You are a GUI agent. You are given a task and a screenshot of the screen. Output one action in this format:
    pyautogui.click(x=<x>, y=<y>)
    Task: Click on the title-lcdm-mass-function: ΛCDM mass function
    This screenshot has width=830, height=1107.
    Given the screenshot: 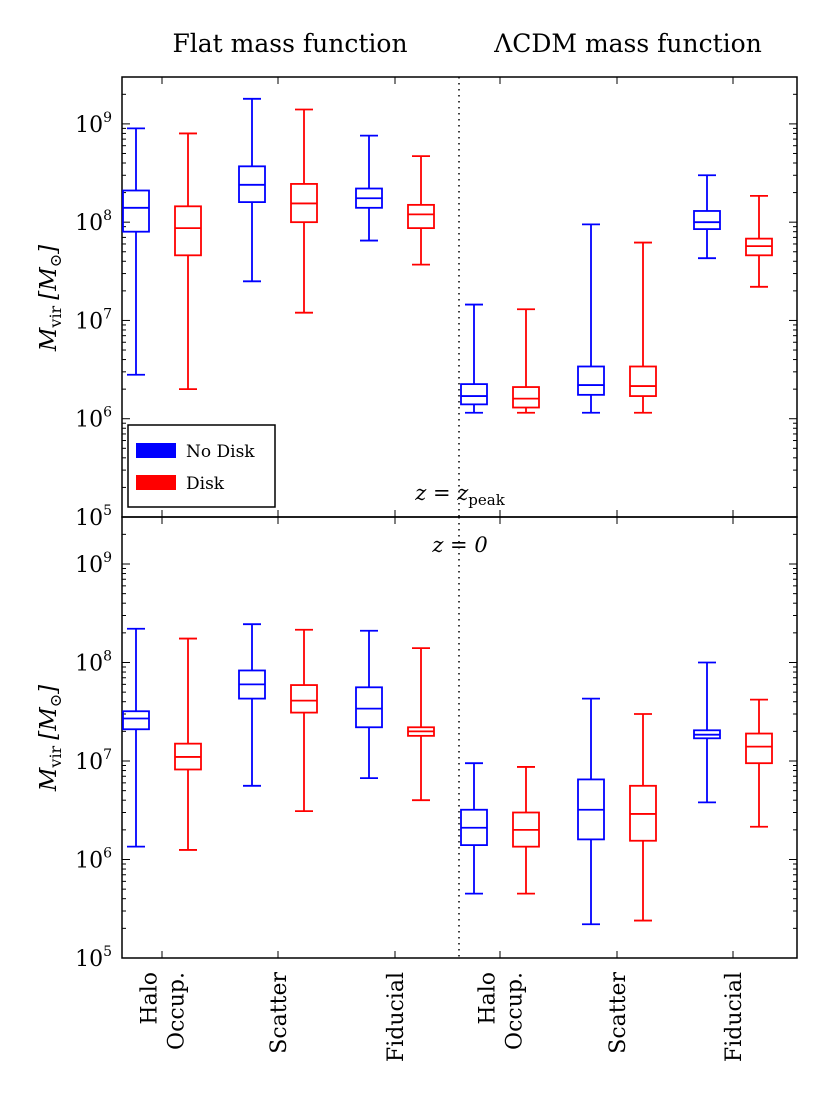 What is the action you would take?
    pyautogui.click(x=627, y=43)
    